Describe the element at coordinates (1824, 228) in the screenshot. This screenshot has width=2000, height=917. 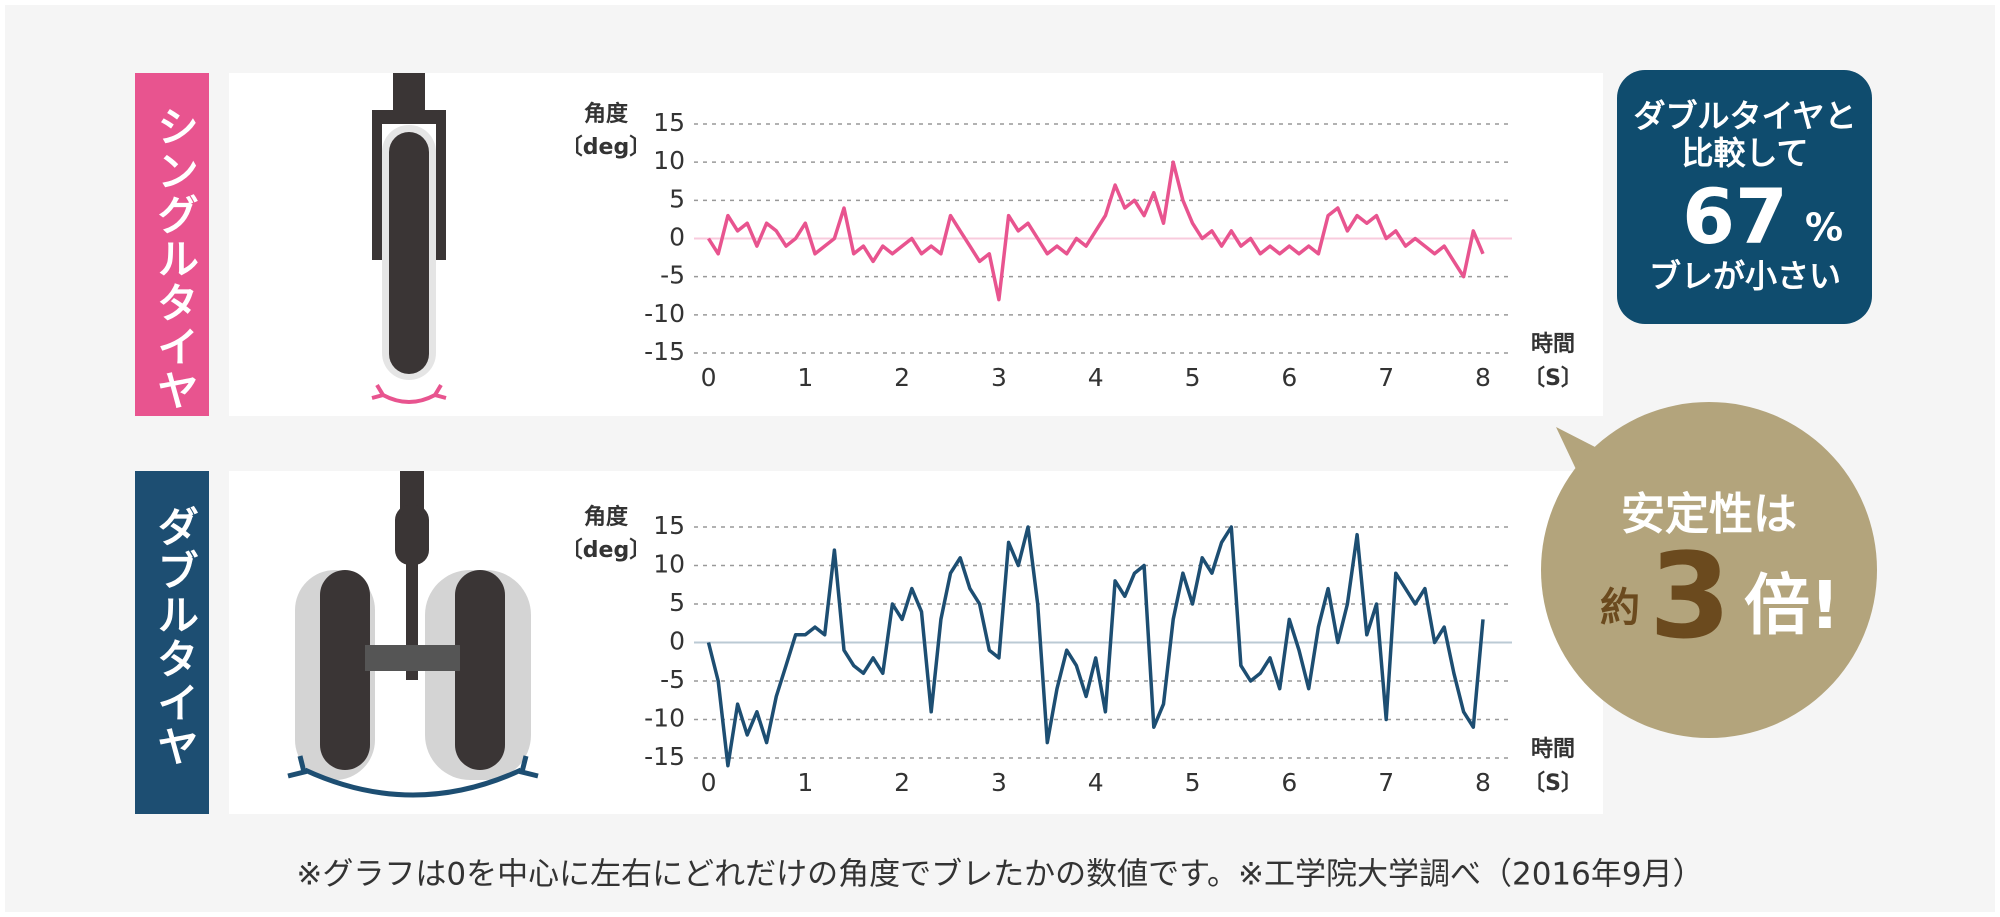
I see `badge-unit: %` at that location.